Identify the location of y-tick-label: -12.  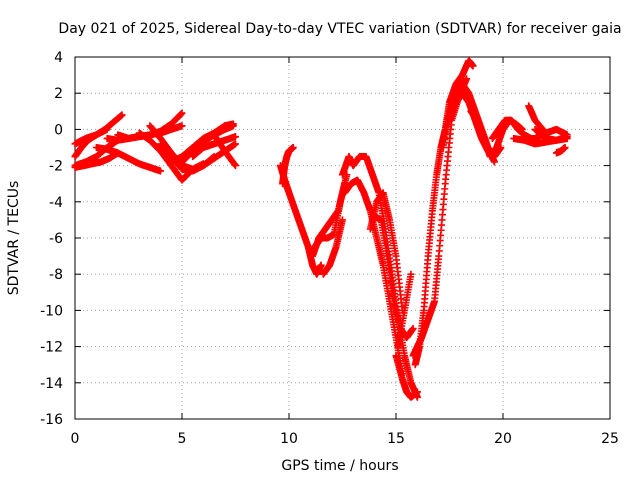
(51, 348).